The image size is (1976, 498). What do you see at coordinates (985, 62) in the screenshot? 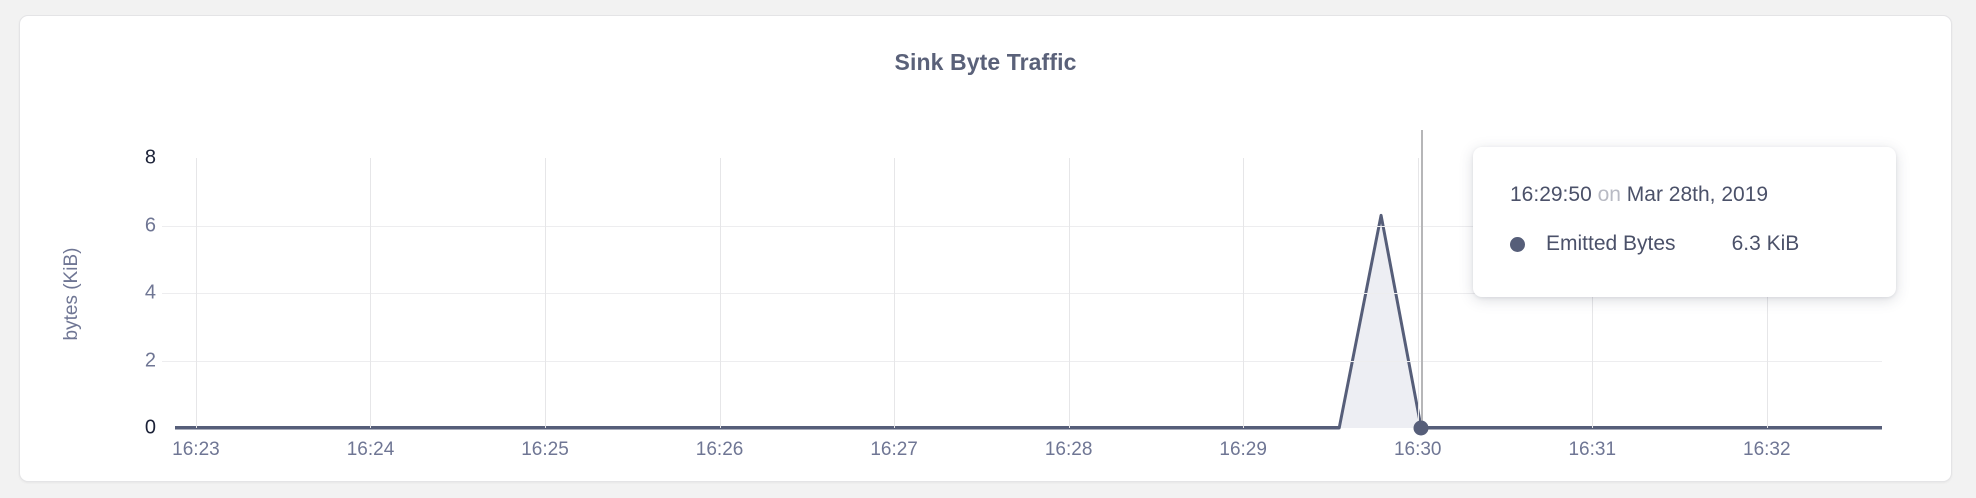
I see `page-title: Sink Byte Traffic` at bounding box center [985, 62].